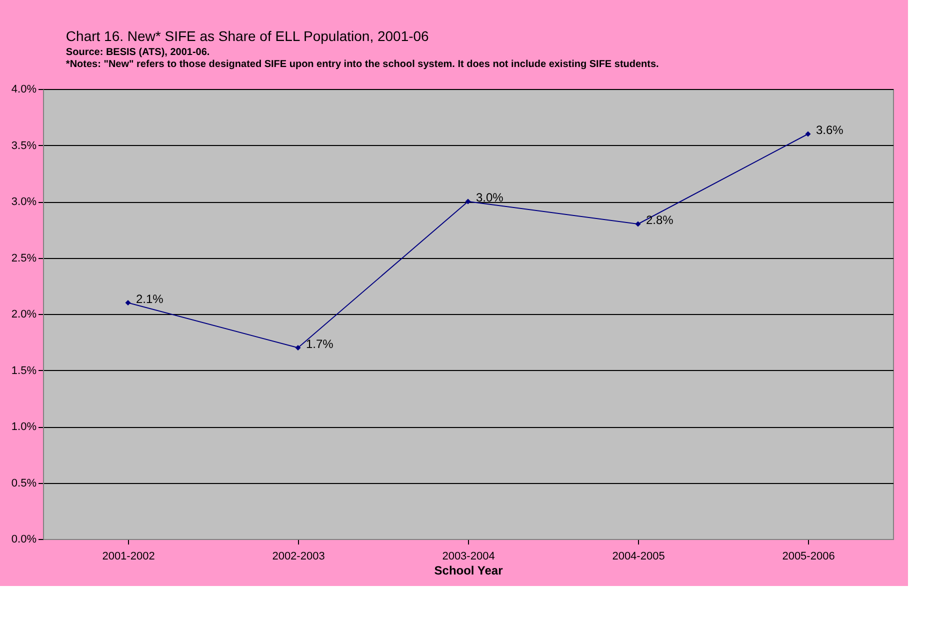 This screenshot has width=952, height=643. Describe the element at coordinates (24, 427) in the screenshot. I see `y-tick-label: 1.0%` at that location.